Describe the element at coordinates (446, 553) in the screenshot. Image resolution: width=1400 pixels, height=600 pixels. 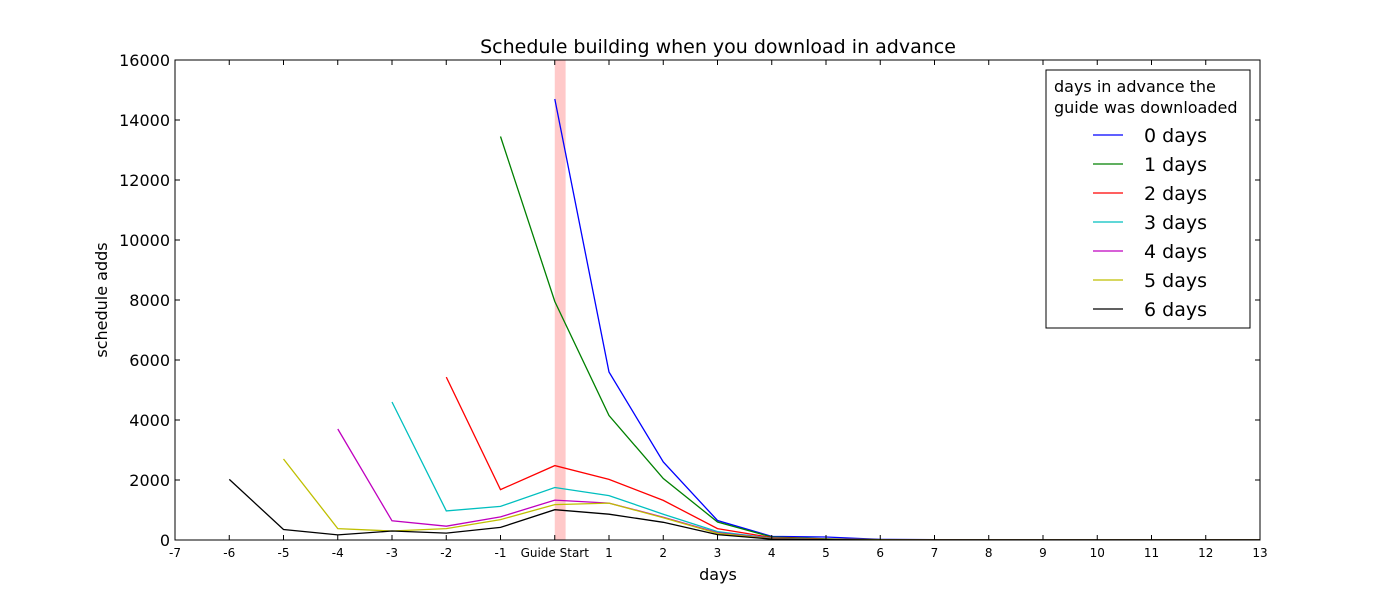
I see `x-tick-label: -2` at that location.